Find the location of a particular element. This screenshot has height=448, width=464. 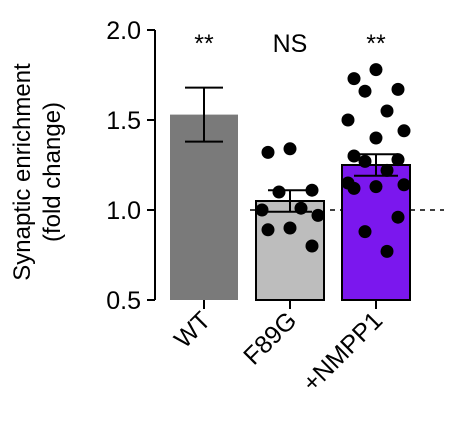

data-point-+NMPP1-1 is located at coordinates (354, 79).